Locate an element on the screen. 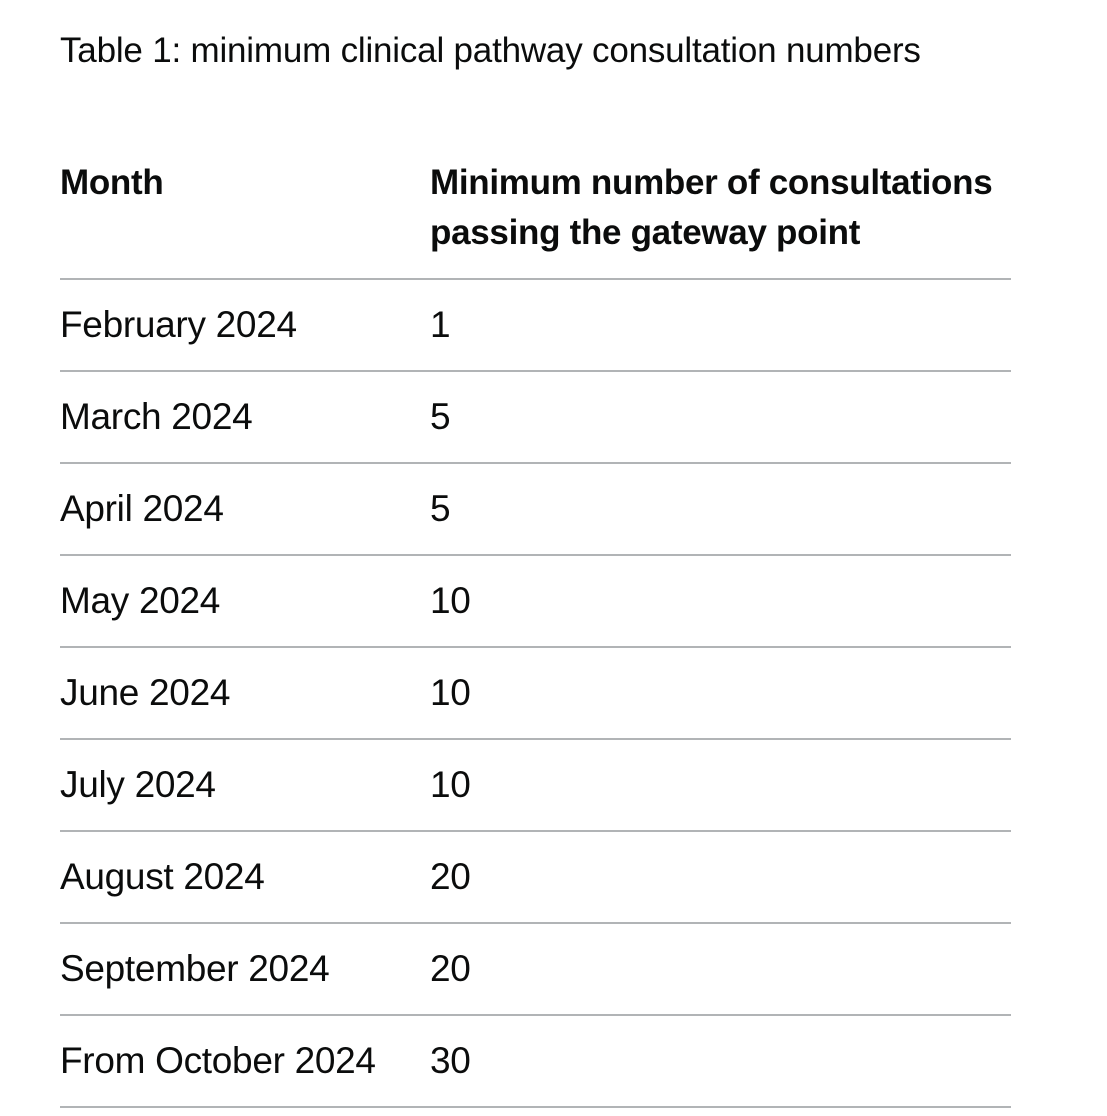 This screenshot has height=1116, width=1107. table-row: June 2024 10 is located at coordinates (535, 693).